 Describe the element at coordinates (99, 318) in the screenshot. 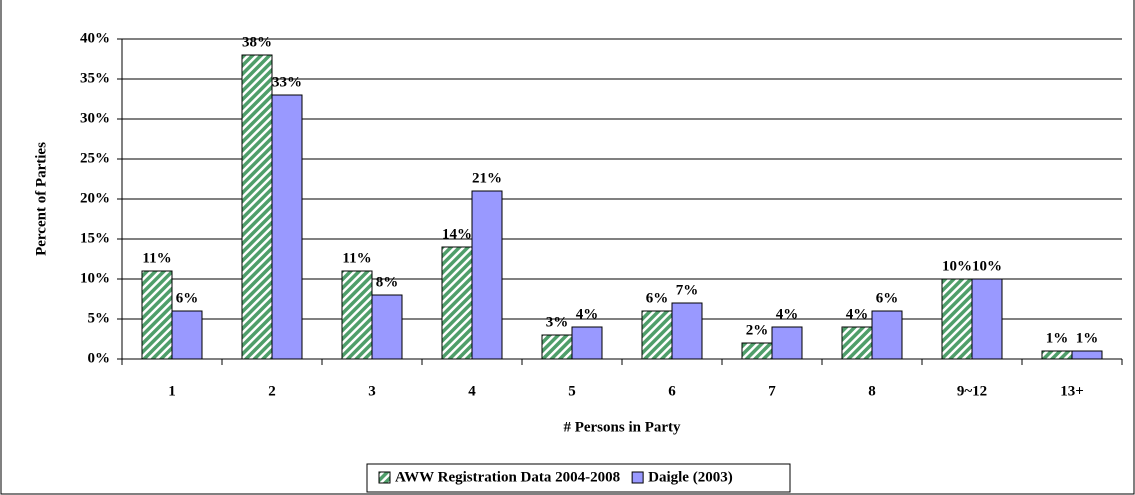

I see `y-tick-label: 5%` at that location.